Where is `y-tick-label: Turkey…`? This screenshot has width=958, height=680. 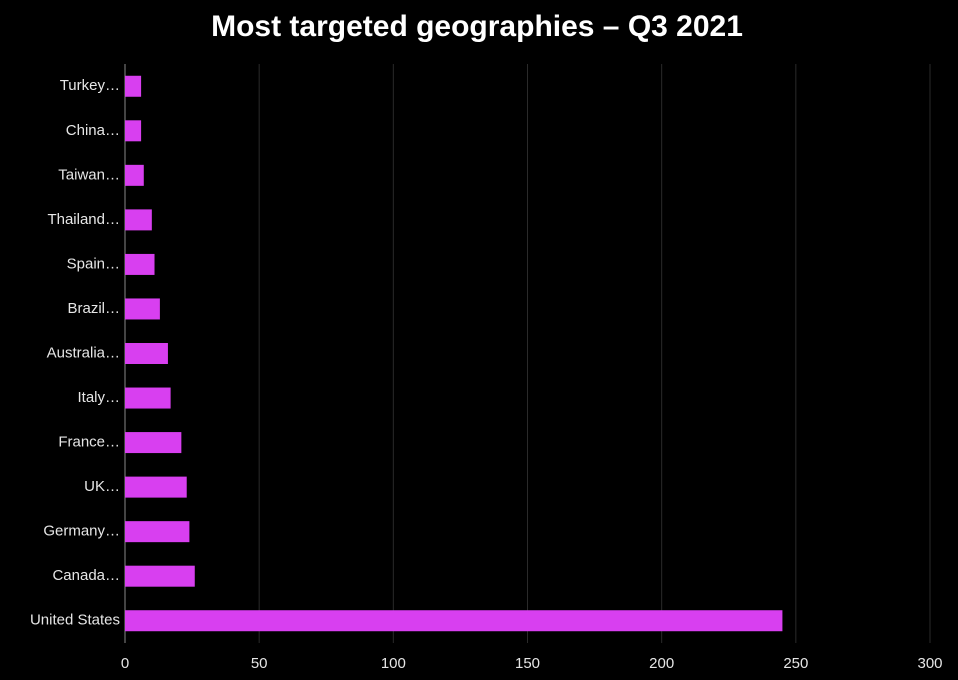 y-tick-label: Turkey… is located at coordinates (90, 85).